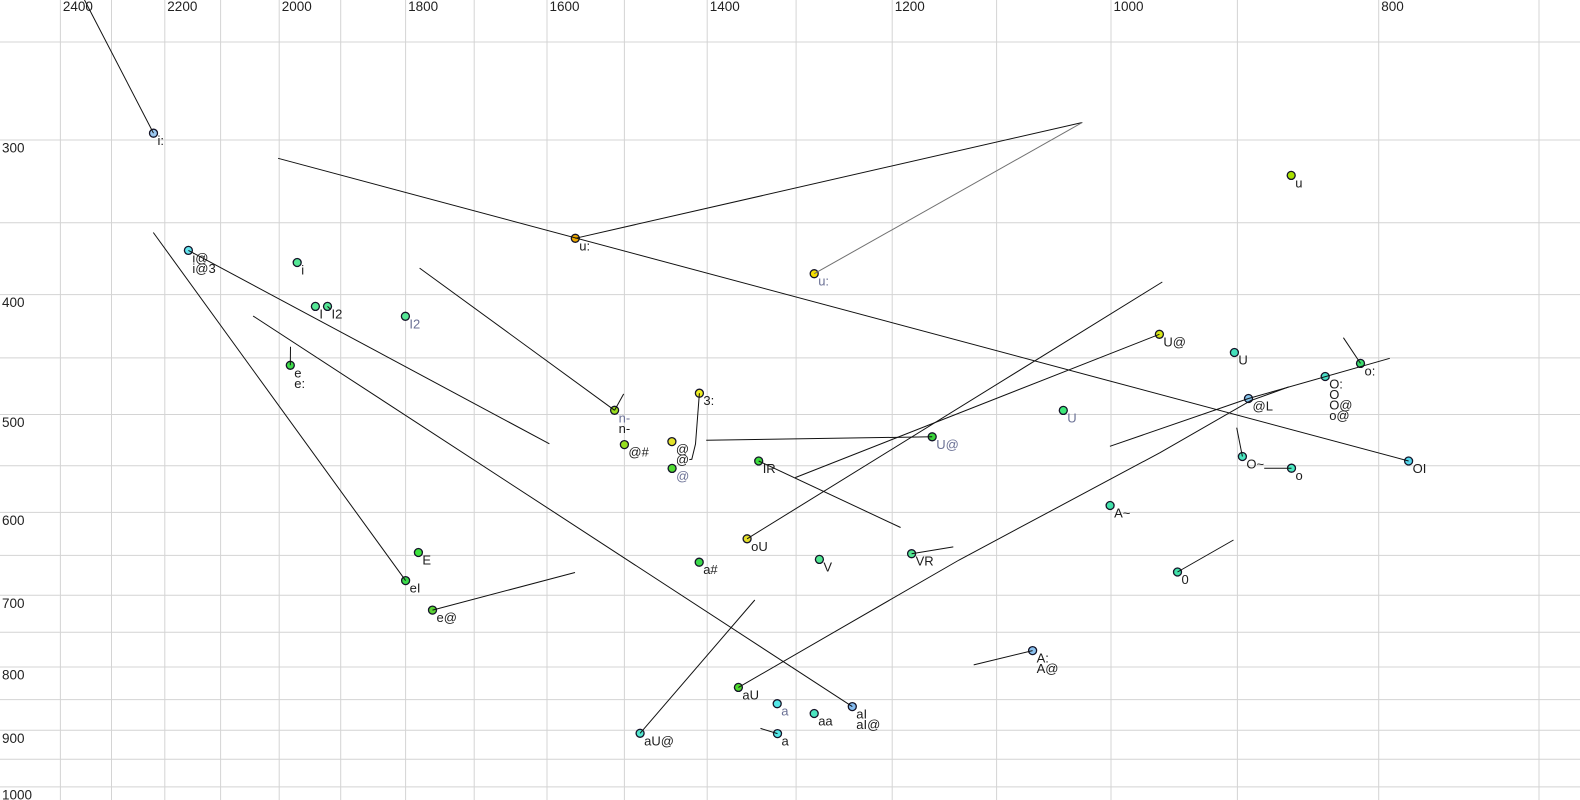 Image resolution: width=1580 pixels, height=800 pixels. What do you see at coordinates (1339, 415) in the screenshot?
I see `svg-text: o@` at bounding box center [1339, 415].